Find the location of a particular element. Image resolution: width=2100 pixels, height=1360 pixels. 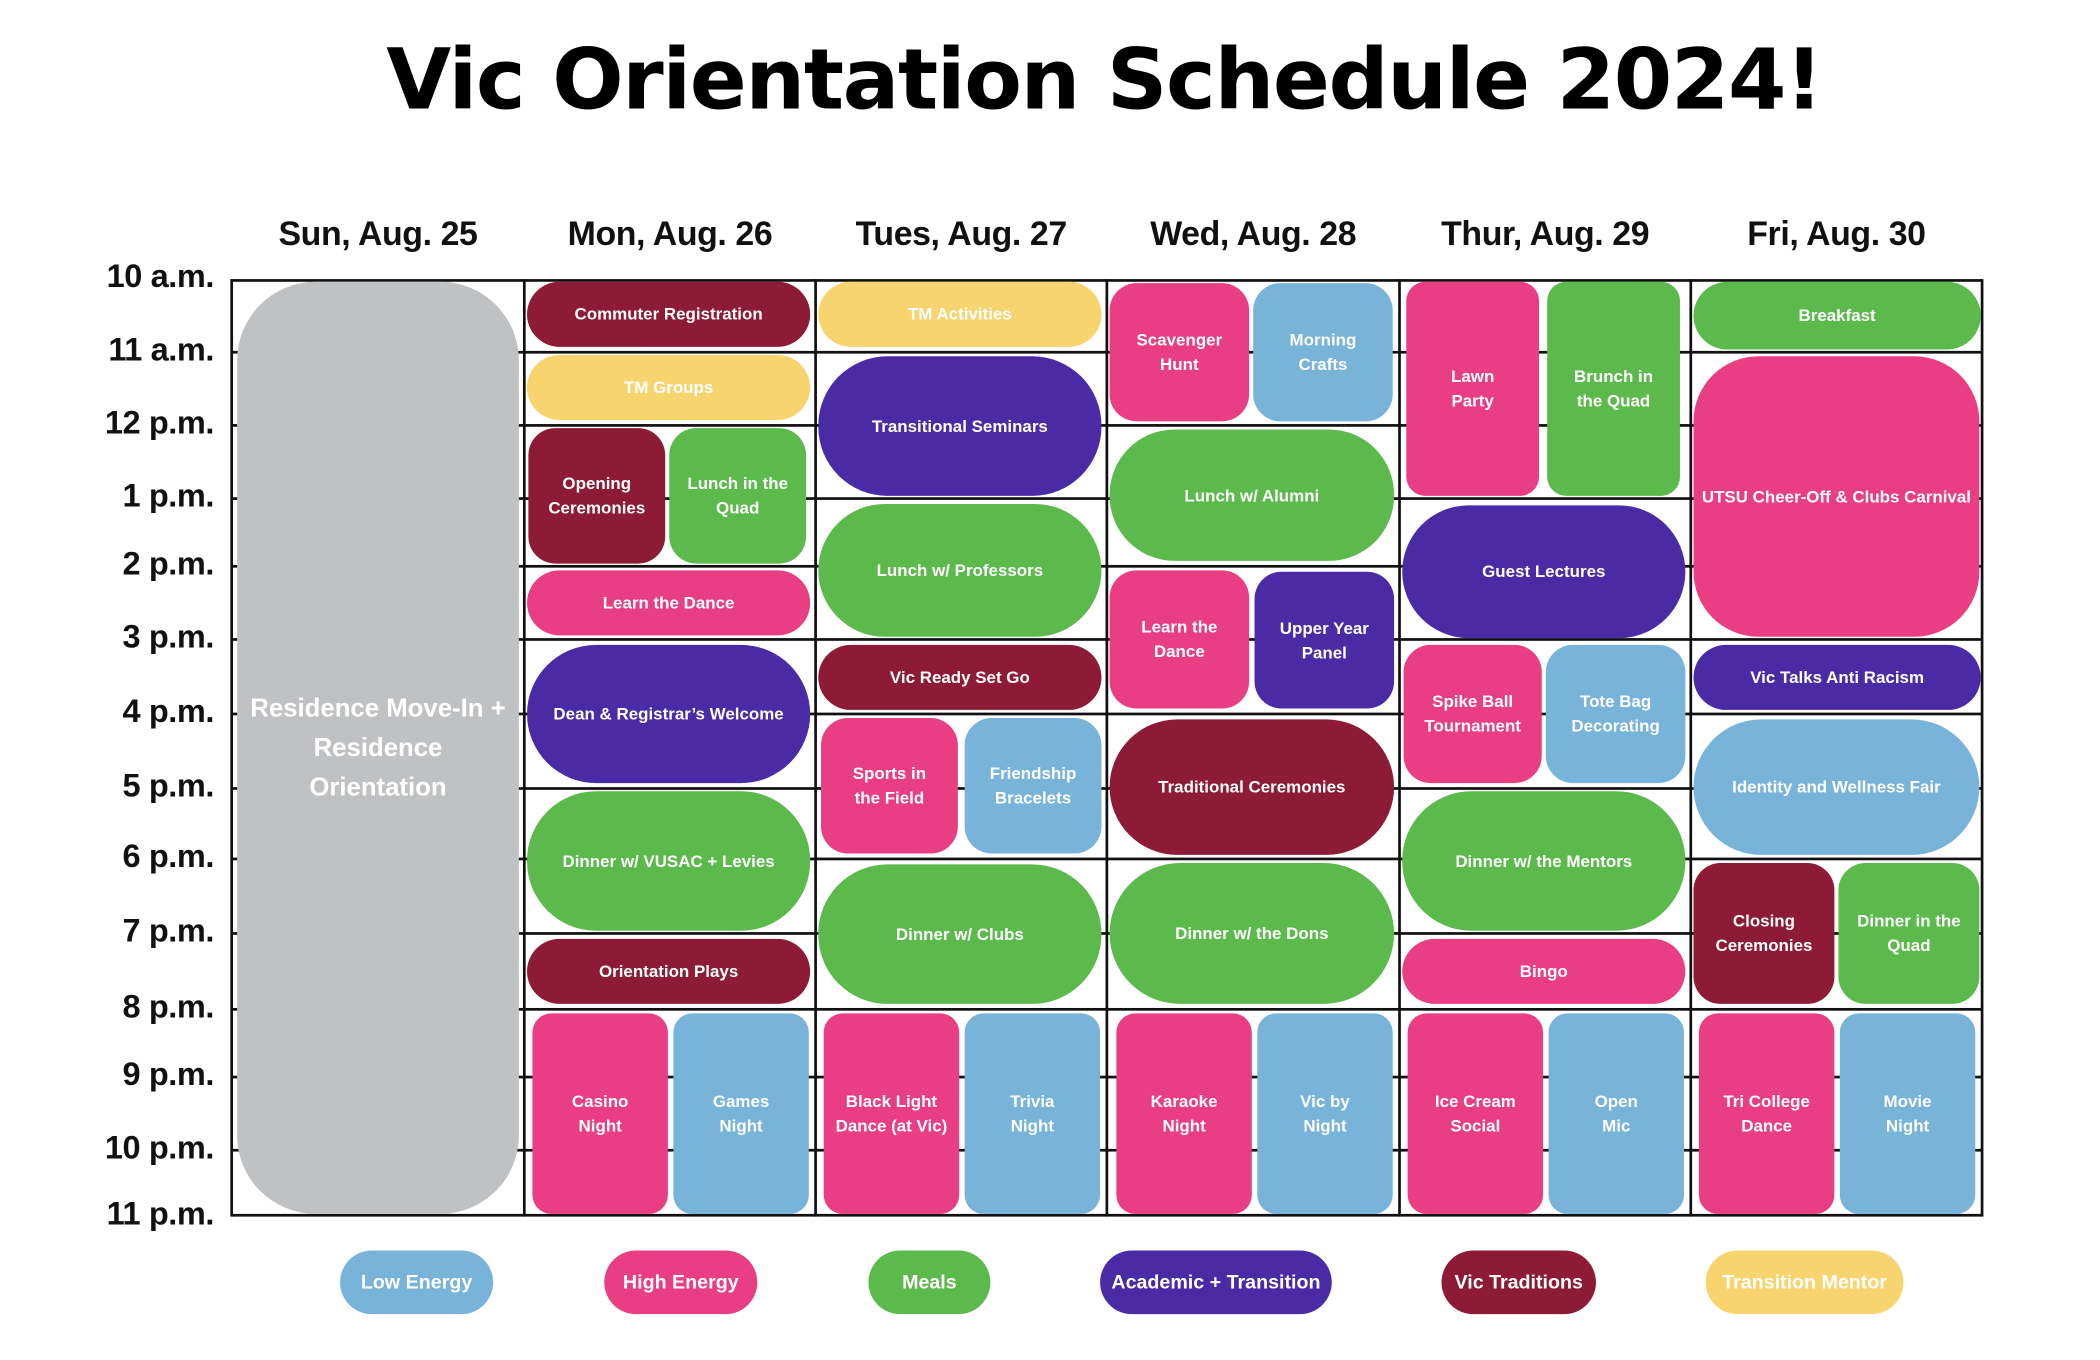

event-block: Vic Talks Anti Racism is located at coordinates (1837, 677).